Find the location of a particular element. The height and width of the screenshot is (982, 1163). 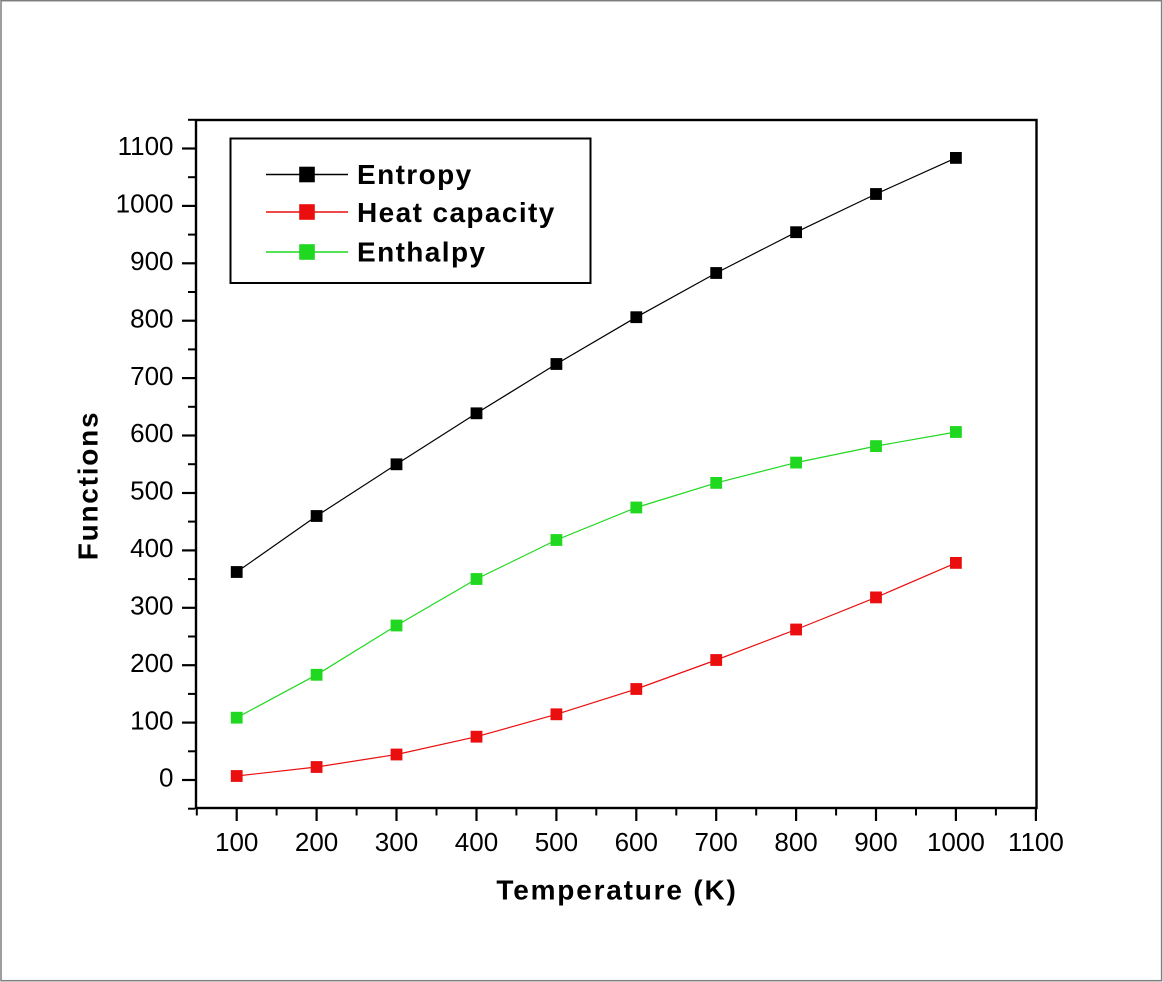

svg-text: Heat capacity is located at coordinates (456, 212).